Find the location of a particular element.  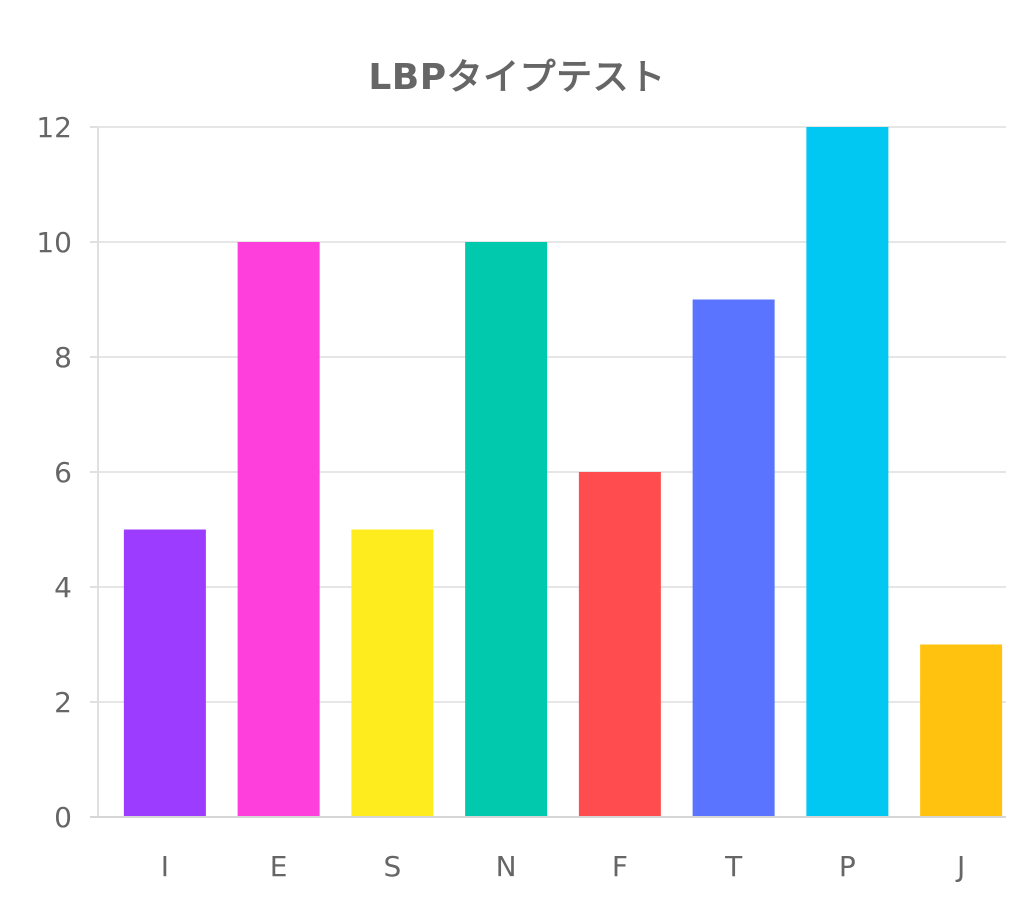

x-tick-label: J is located at coordinates (960, 866).